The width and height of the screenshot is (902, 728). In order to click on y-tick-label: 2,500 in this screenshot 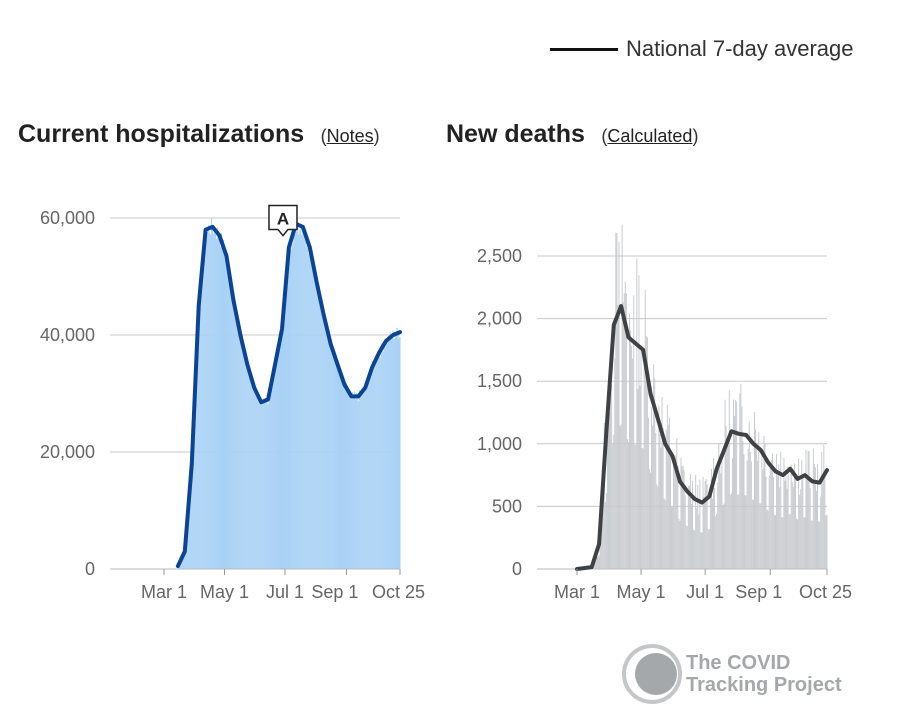, I will do `click(499, 256)`.